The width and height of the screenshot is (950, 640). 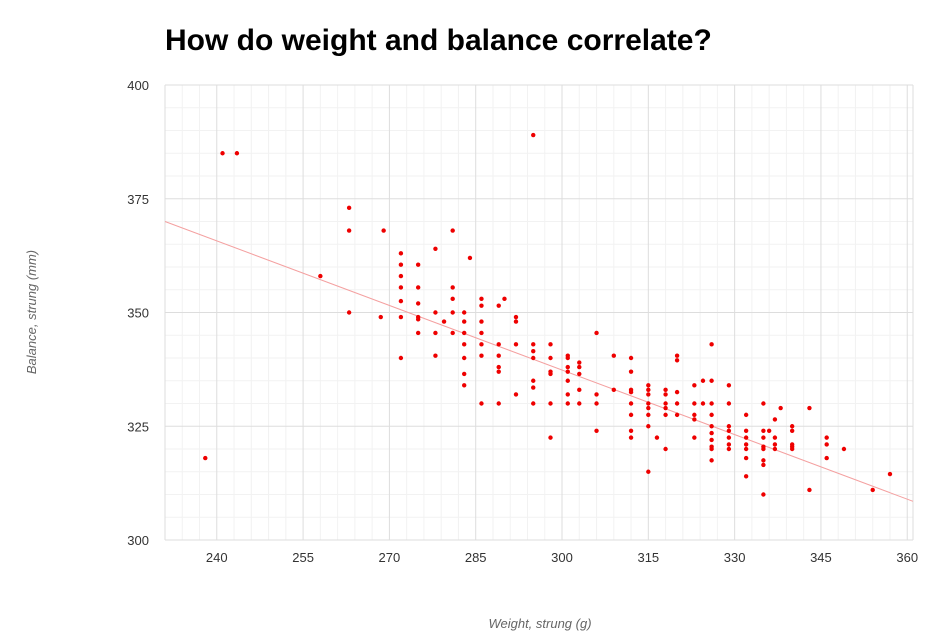 What do you see at coordinates (476, 557) in the screenshot?
I see `x-tick-label: 285` at bounding box center [476, 557].